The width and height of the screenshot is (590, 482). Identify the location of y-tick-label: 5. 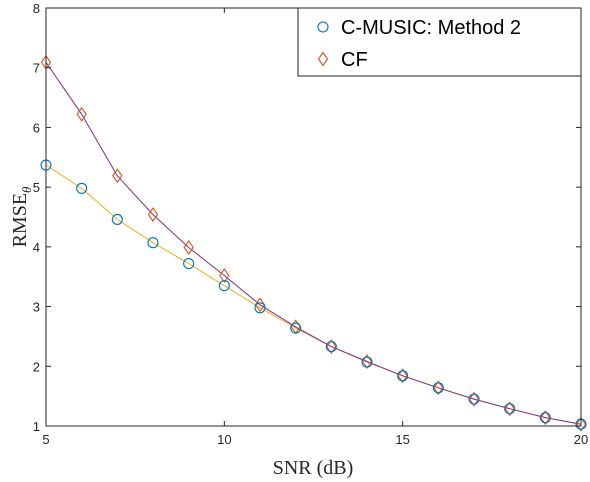
(36, 187).